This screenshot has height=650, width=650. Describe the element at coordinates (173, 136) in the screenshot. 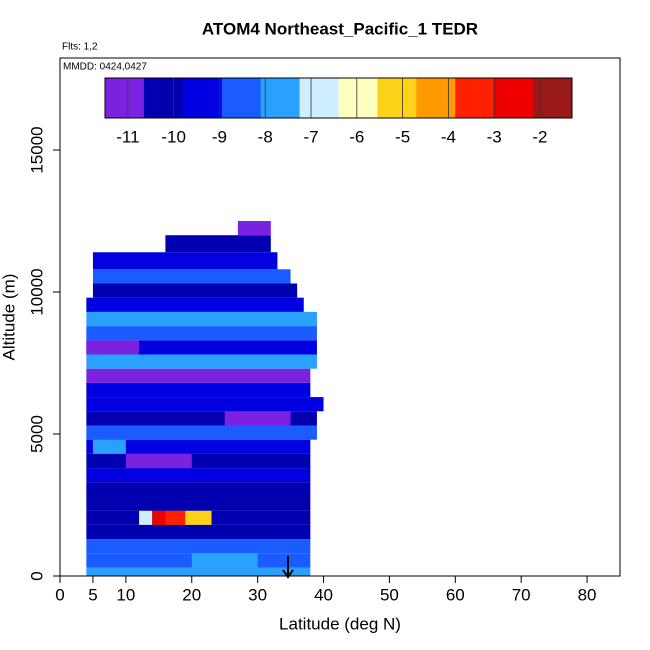

I see `colorbar-tick-label: -10` at that location.